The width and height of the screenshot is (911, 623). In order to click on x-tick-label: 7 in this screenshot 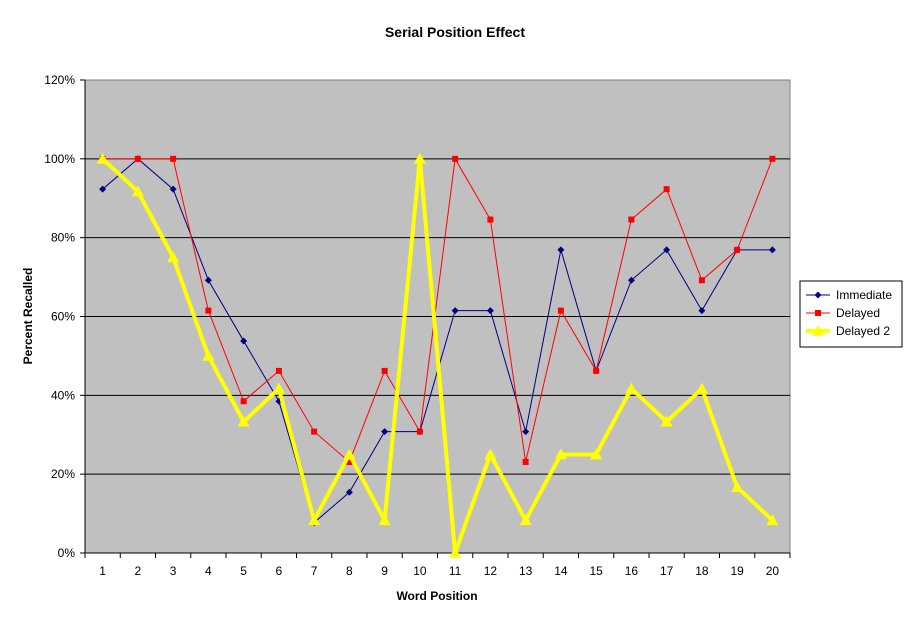, I will do `click(314, 571)`.